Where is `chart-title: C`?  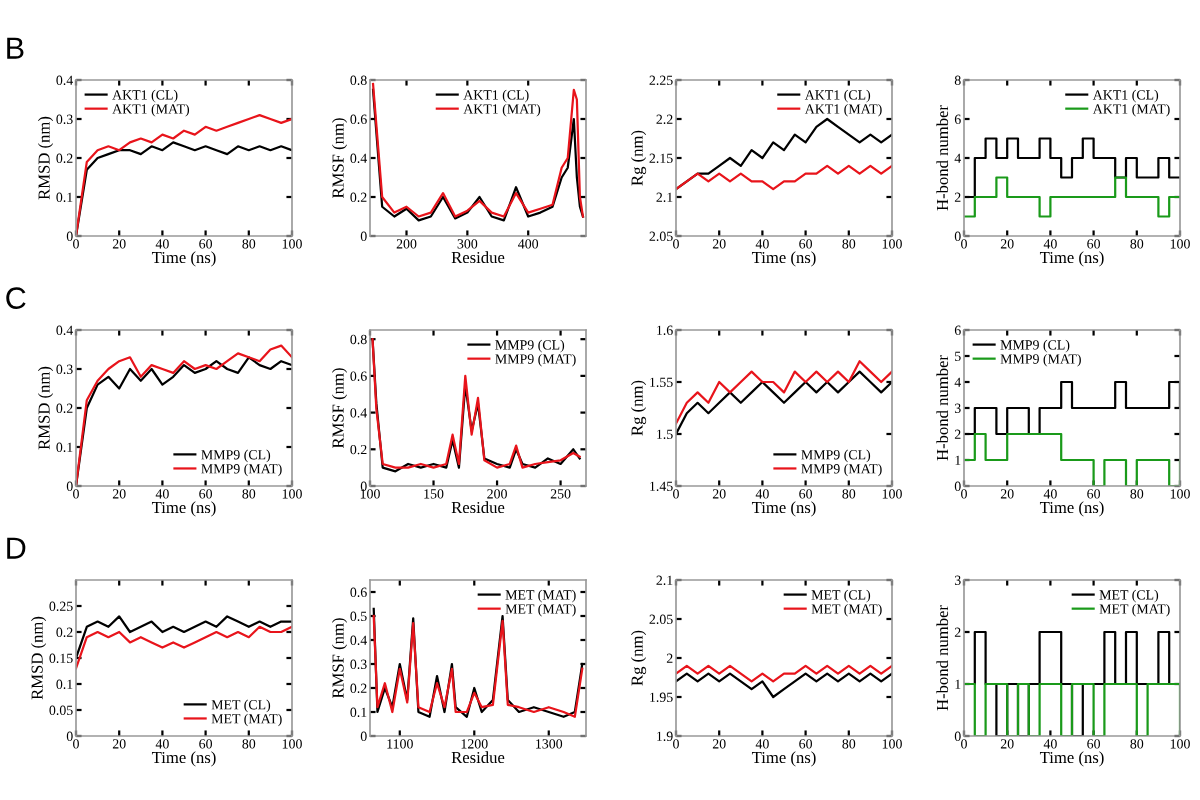
chart-title: C is located at coordinates (16, 298).